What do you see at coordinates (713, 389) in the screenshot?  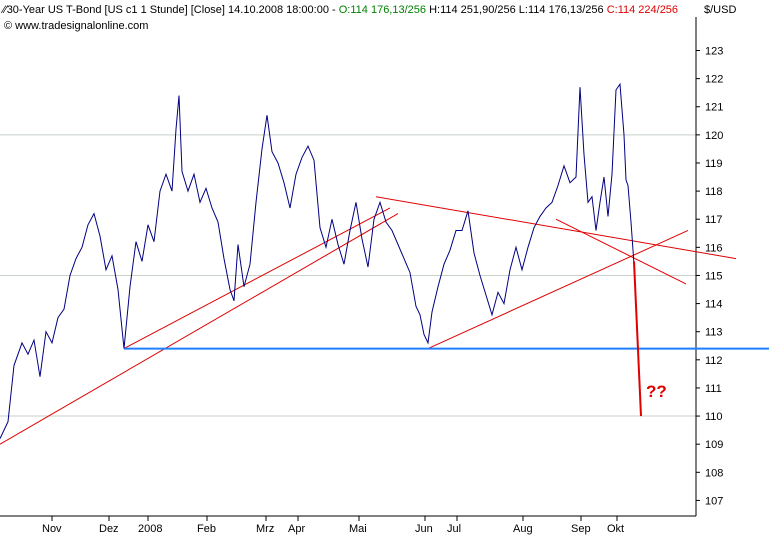 I see `y-tick-label: 111` at bounding box center [713, 389].